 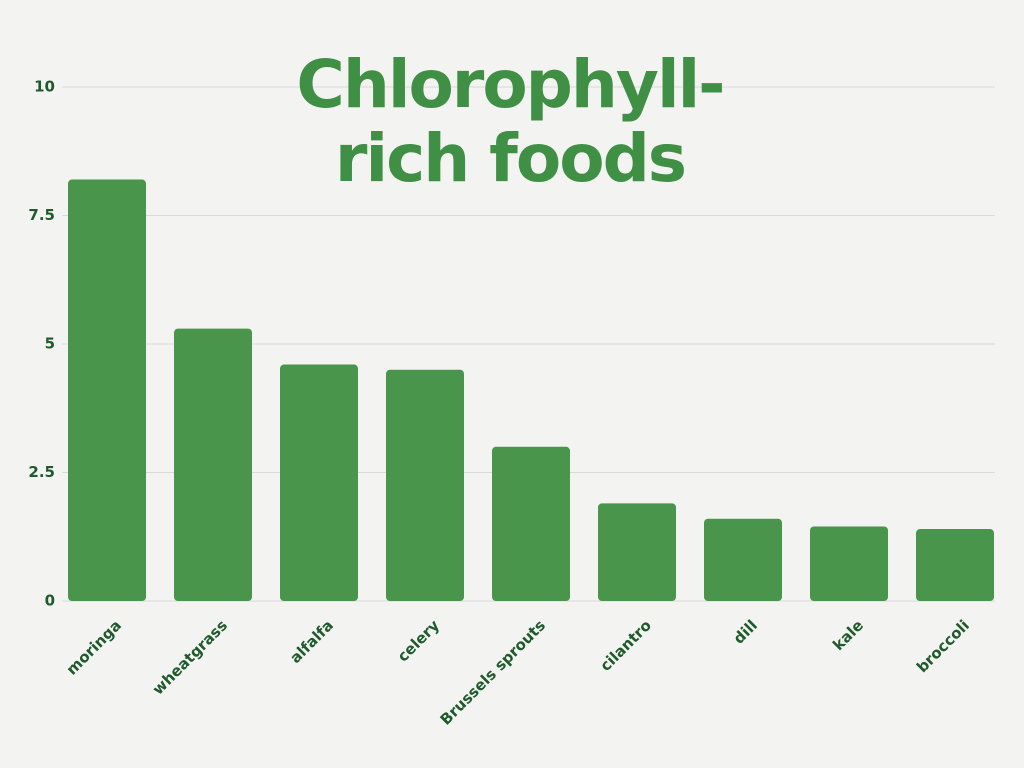 What do you see at coordinates (44, 87) in the screenshot?
I see `y-tick-label: 10` at bounding box center [44, 87].